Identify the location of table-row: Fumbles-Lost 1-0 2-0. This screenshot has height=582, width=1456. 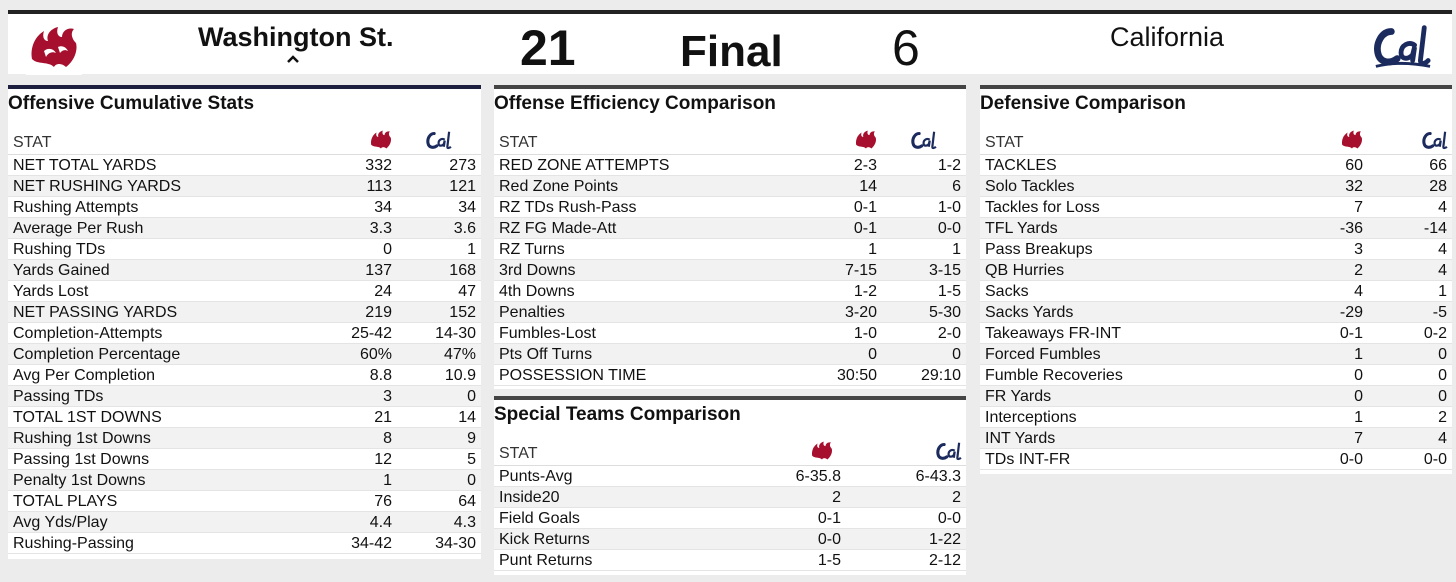
(730, 333).